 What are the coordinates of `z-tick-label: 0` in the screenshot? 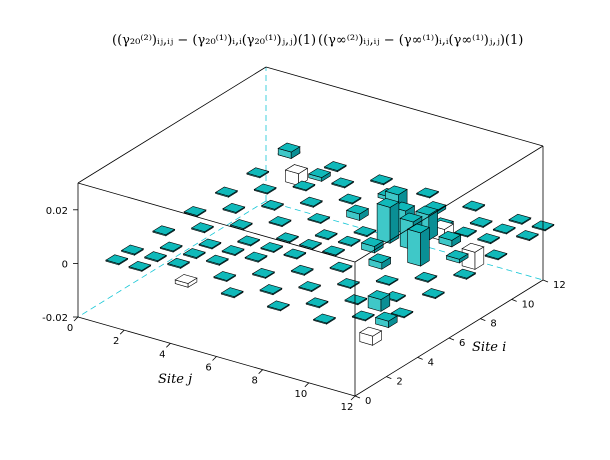 It's located at (65, 264).